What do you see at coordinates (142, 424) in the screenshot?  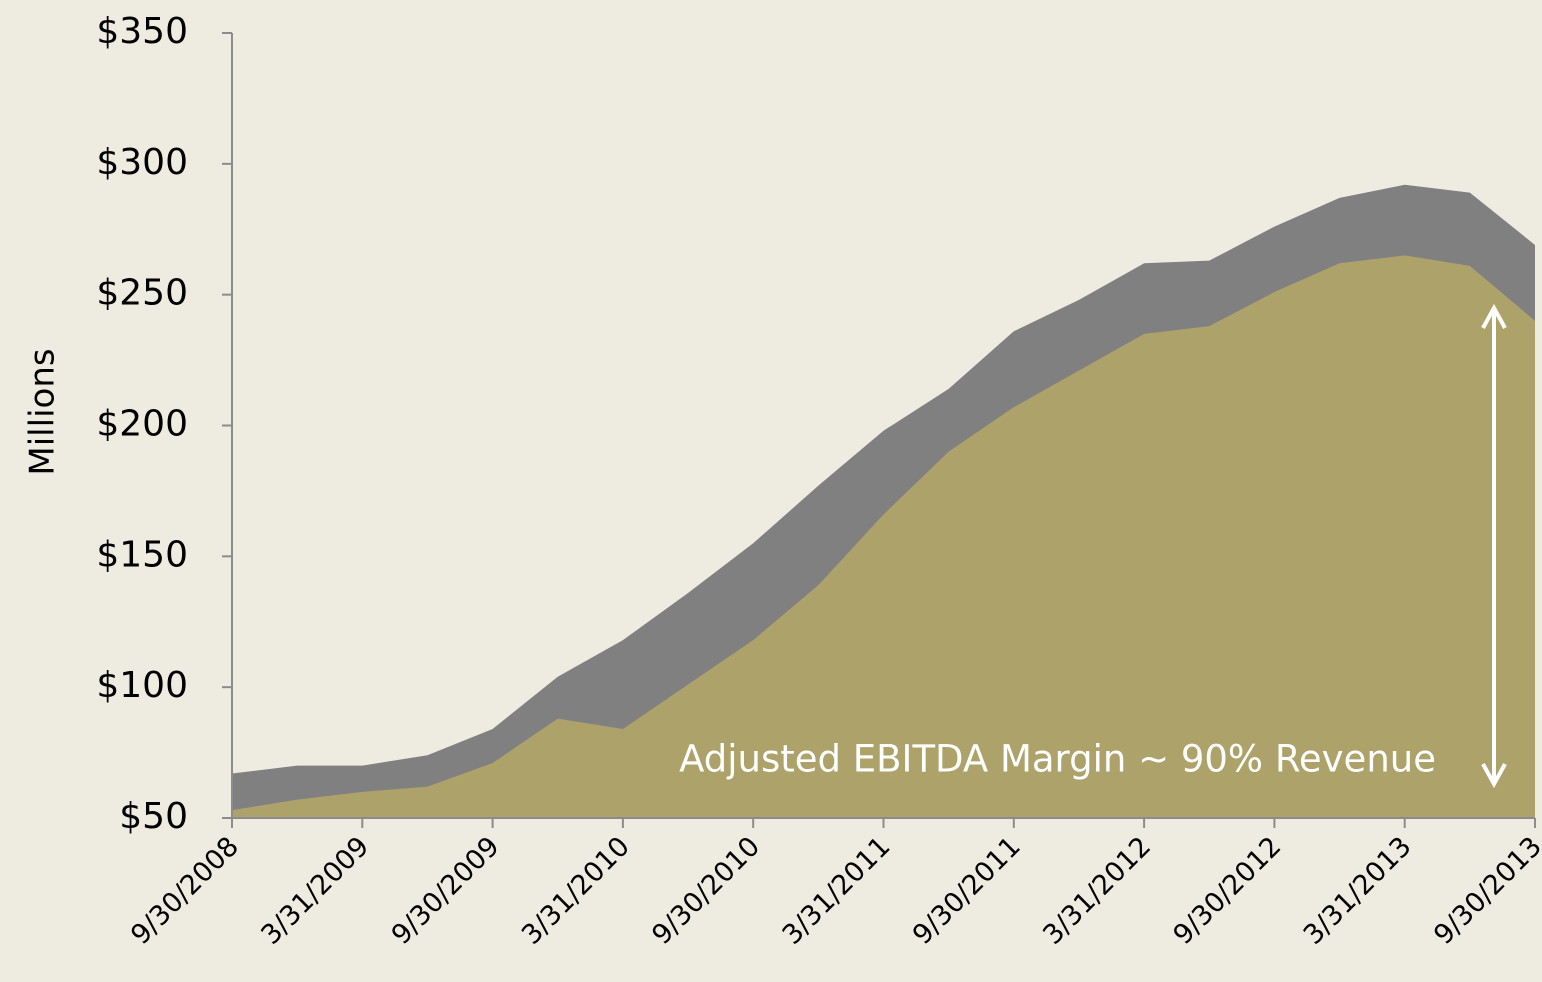 I see `y-tick-label: $200` at bounding box center [142, 424].